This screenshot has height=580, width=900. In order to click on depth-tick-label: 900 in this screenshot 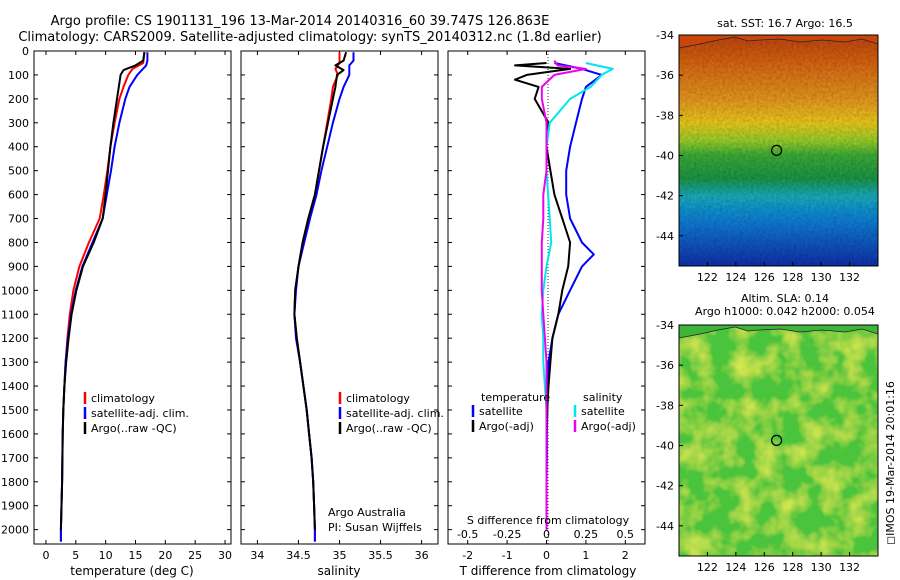, I will do `click(18, 266)`.